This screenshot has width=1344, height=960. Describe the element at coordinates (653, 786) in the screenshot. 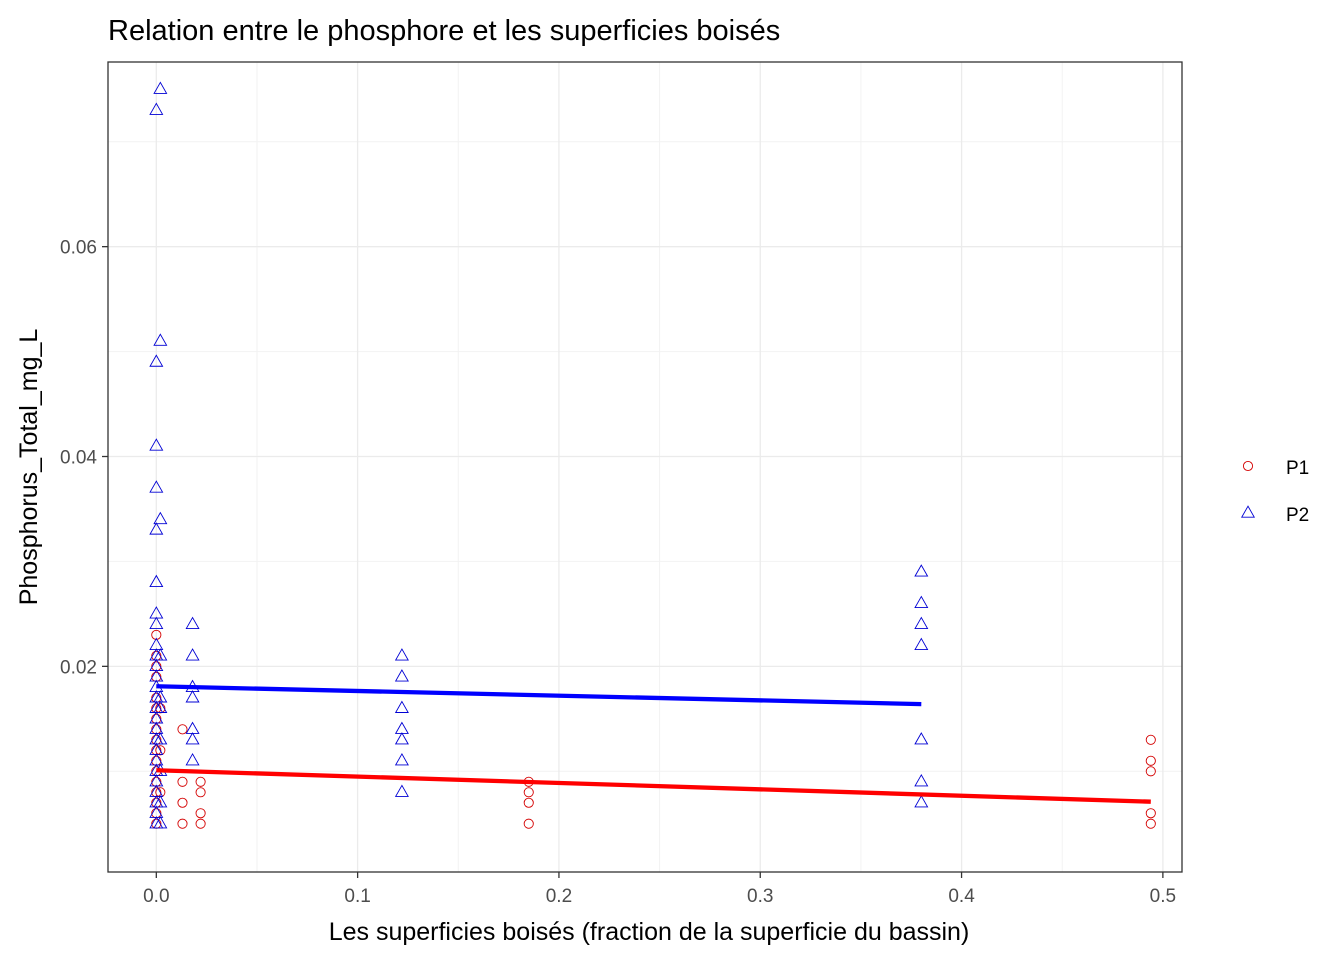

I see `trend-line-p1` at that location.